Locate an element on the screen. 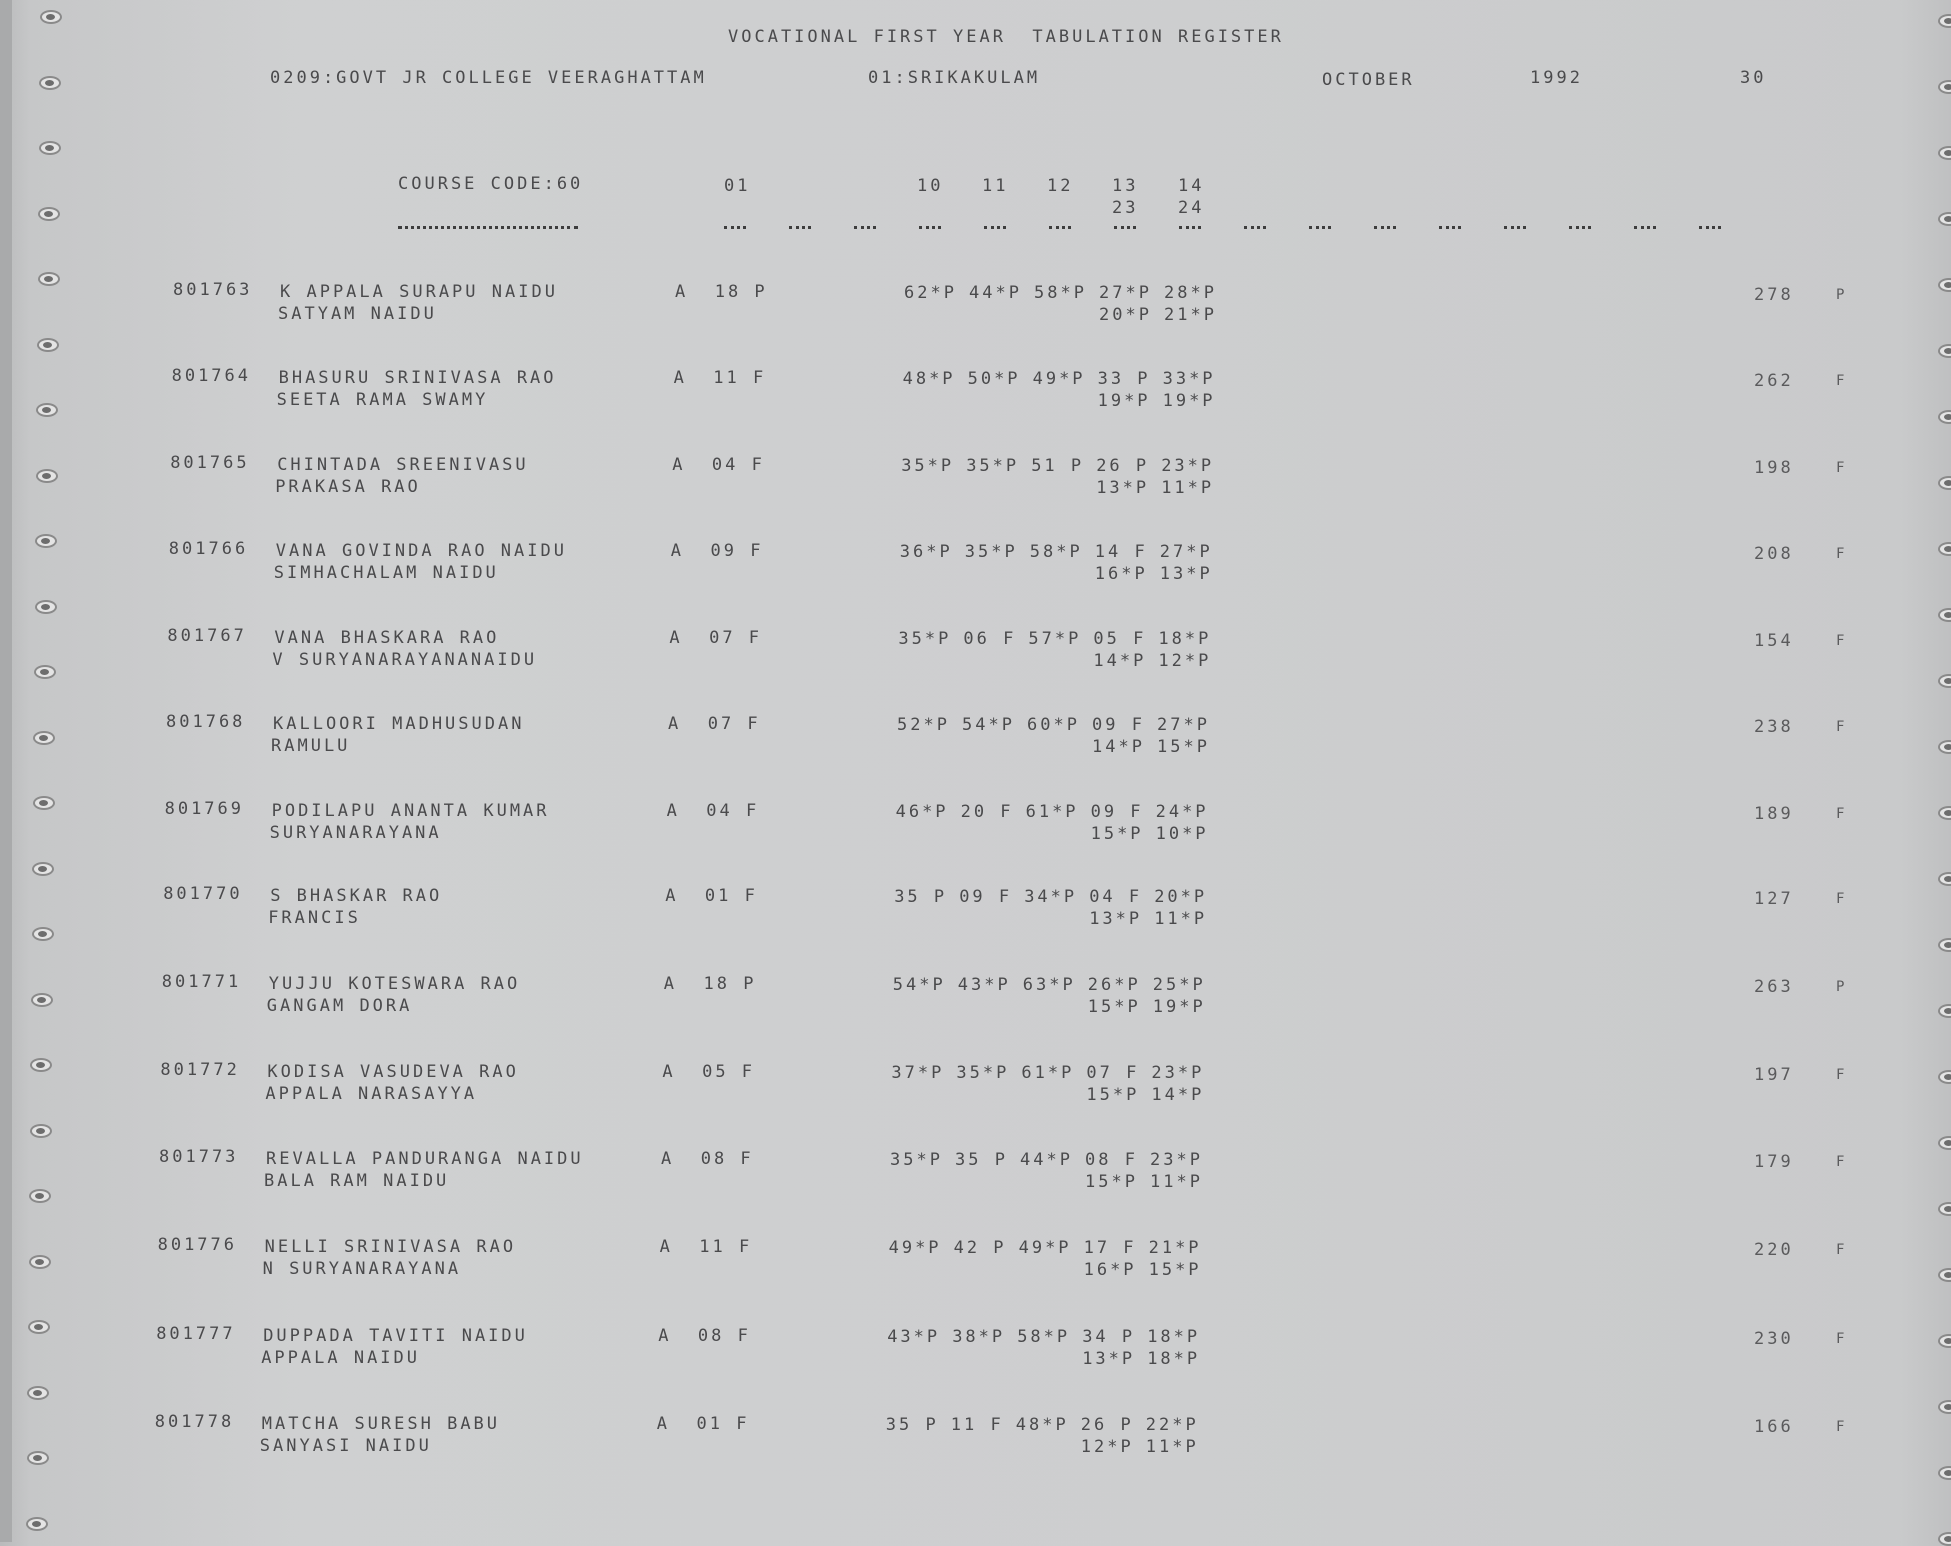  roll-number: 801772 is located at coordinates (200, 1070).